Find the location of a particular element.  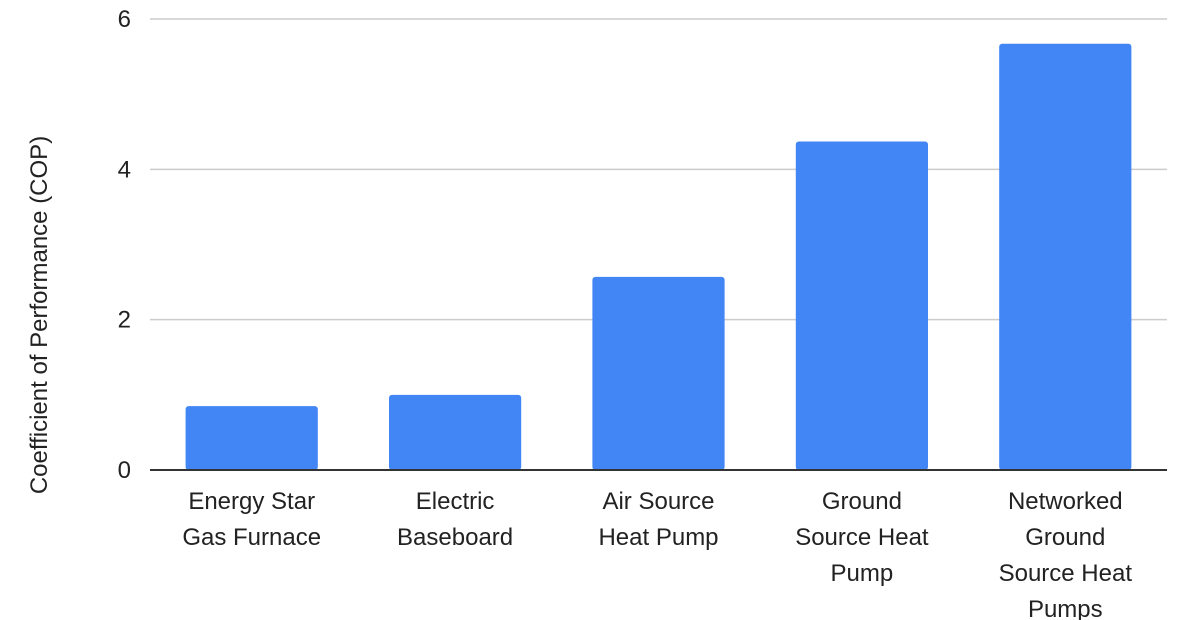

x-category-label-line: Pumps is located at coordinates (1065, 608).